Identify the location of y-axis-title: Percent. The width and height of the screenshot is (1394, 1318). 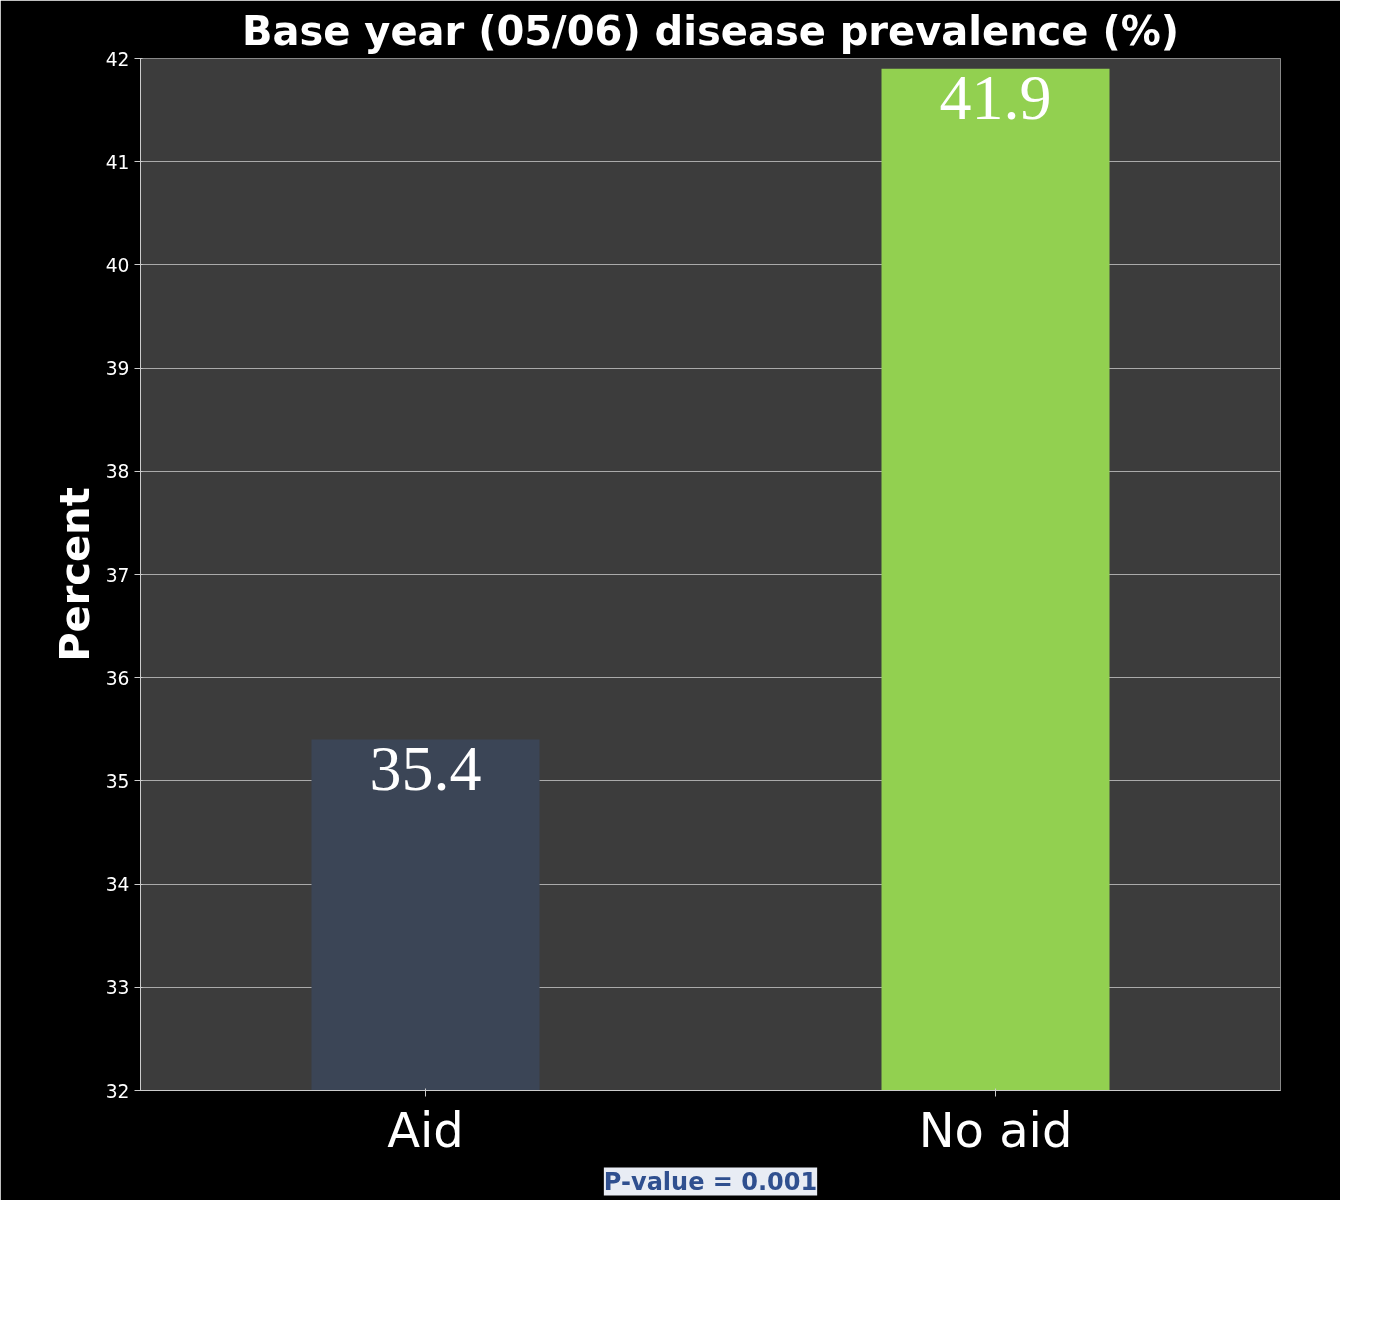
(74, 574).